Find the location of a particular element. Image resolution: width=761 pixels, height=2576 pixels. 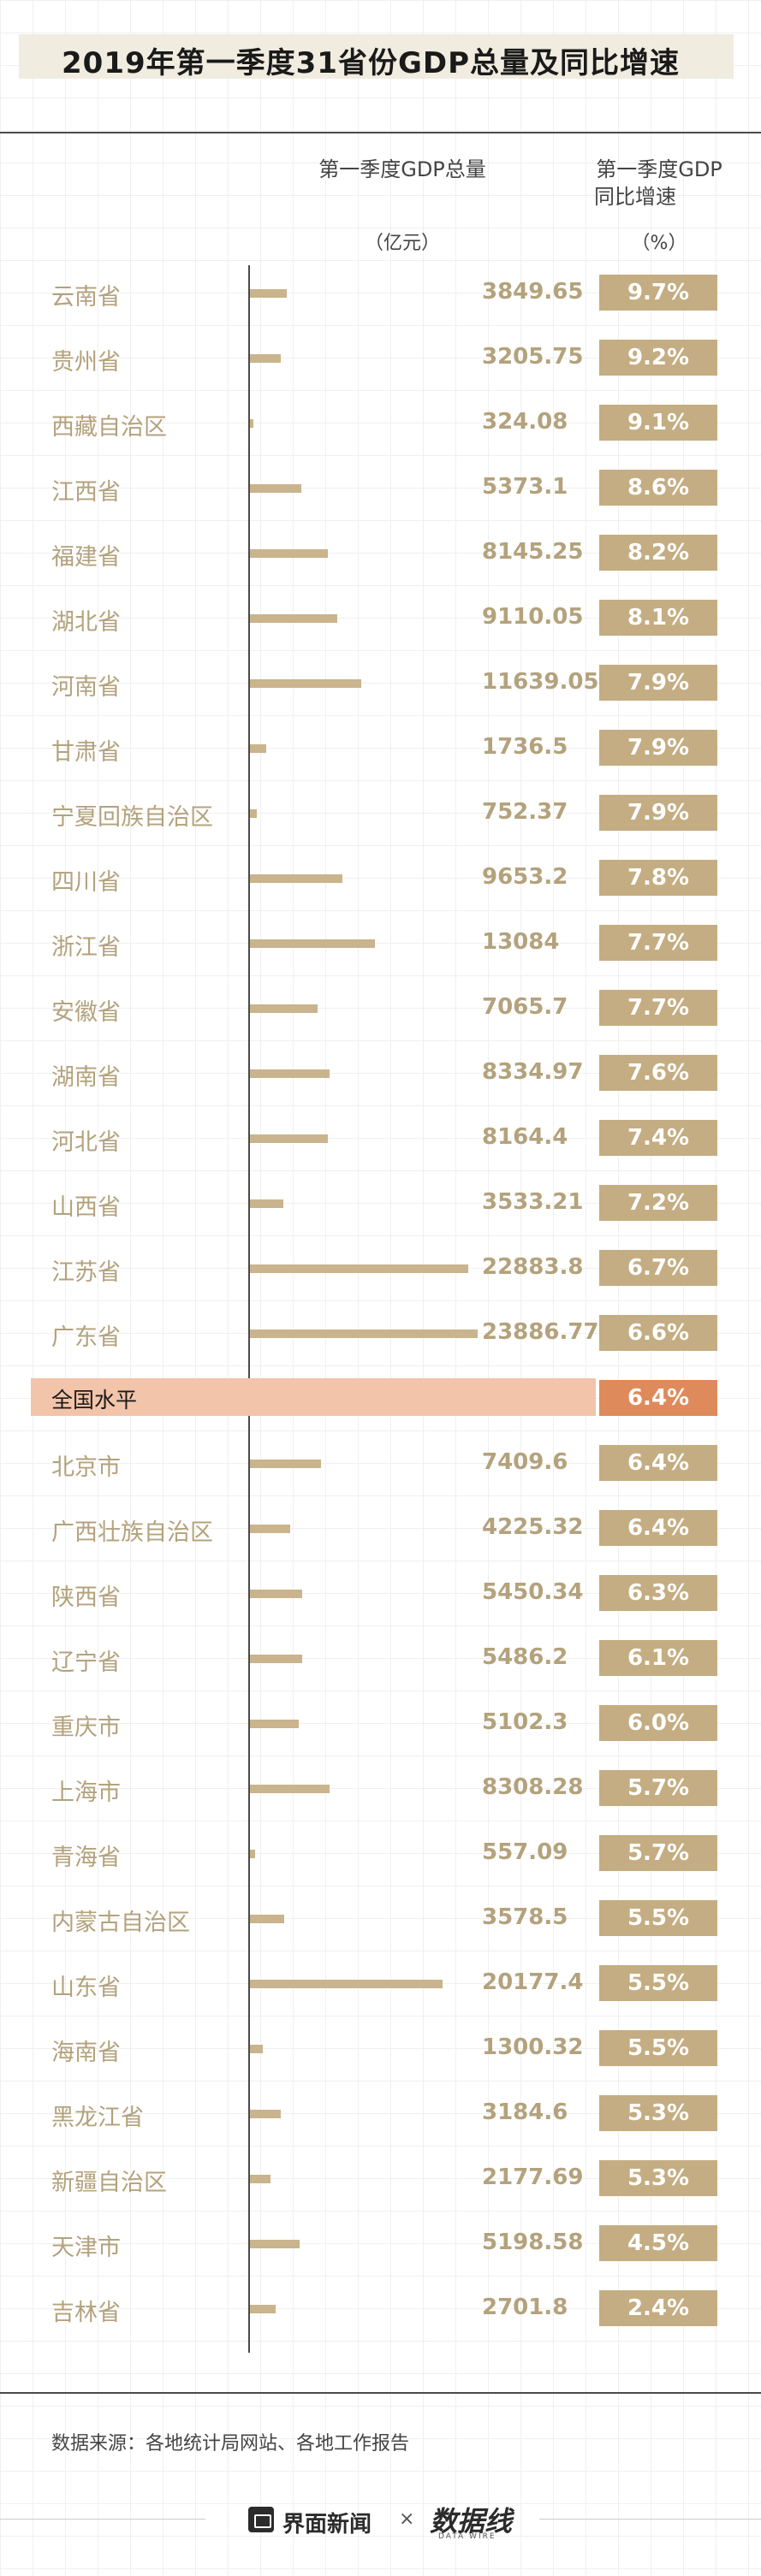

gdp-value-label: 1300.32 is located at coordinates (533, 2047).